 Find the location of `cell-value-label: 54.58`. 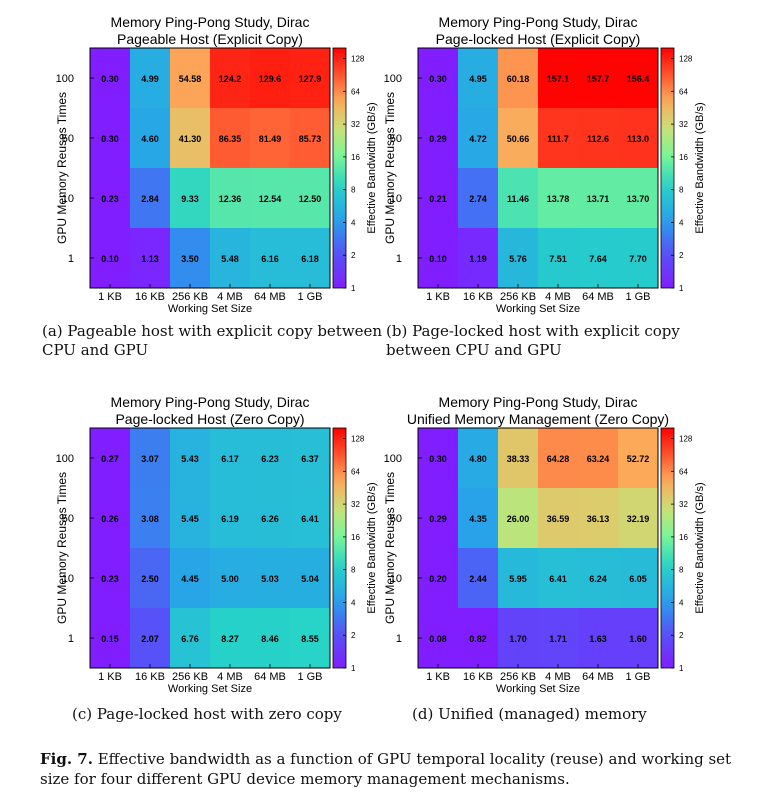

cell-value-label: 54.58 is located at coordinates (190, 79).